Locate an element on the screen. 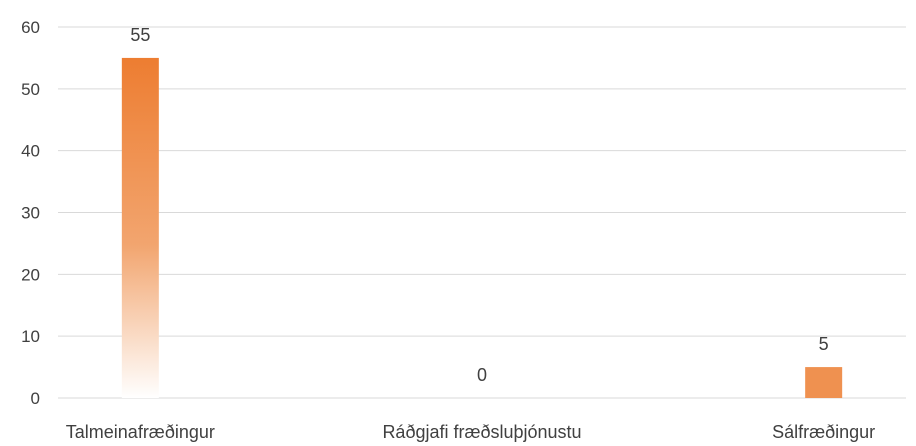 The image size is (916, 446). y-tick-label: 10 is located at coordinates (30, 336).